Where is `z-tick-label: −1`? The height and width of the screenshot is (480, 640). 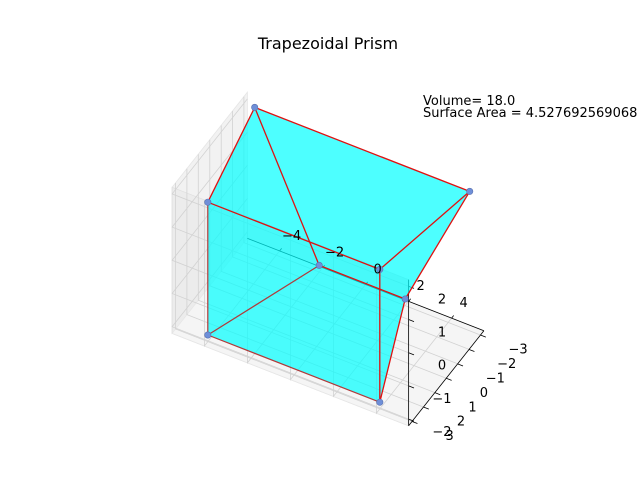 z-tick-label: −1 is located at coordinates (441, 399).